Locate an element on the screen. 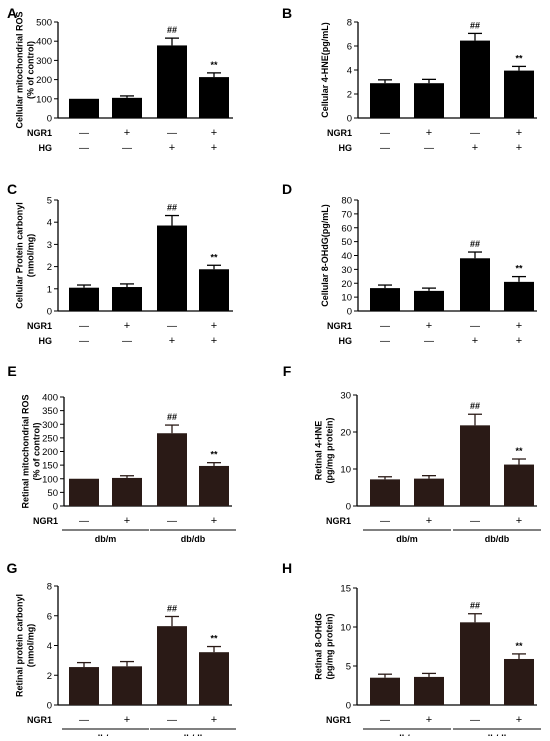  y-tick-label: 6 is located at coordinates (49, 616).